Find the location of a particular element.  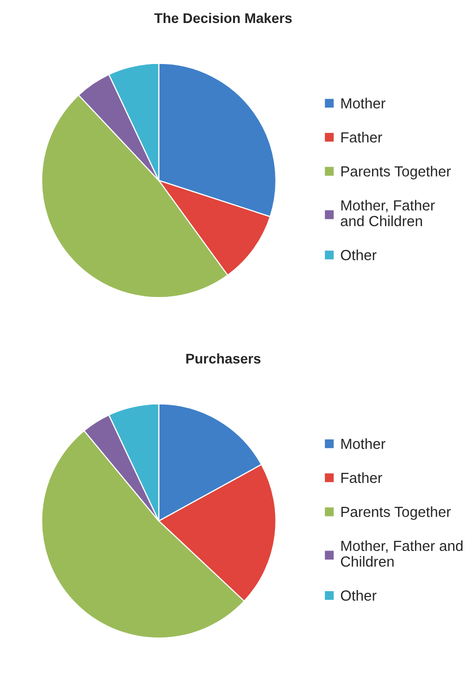

chart-title: Purchasers is located at coordinates (223, 358).